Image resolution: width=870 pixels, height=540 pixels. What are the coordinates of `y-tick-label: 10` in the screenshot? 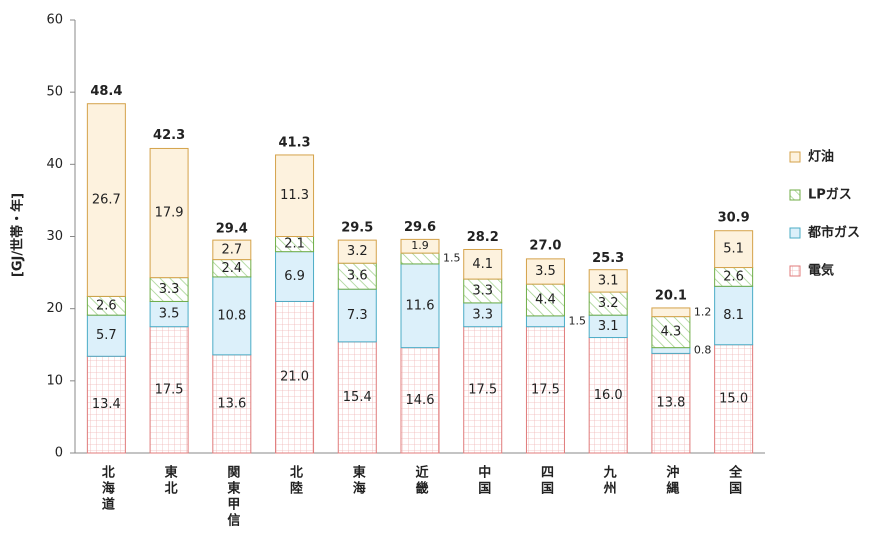 It's located at (54, 380).